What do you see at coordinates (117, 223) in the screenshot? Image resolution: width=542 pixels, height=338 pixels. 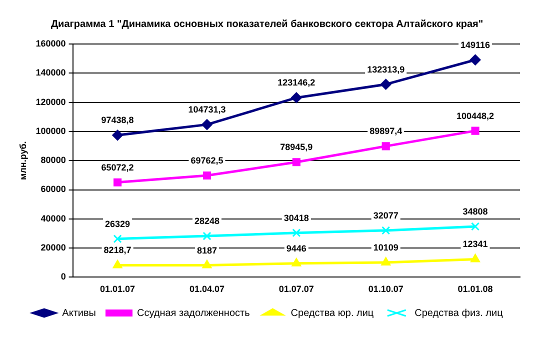 I see `data-label: 26329` at bounding box center [117, 223].